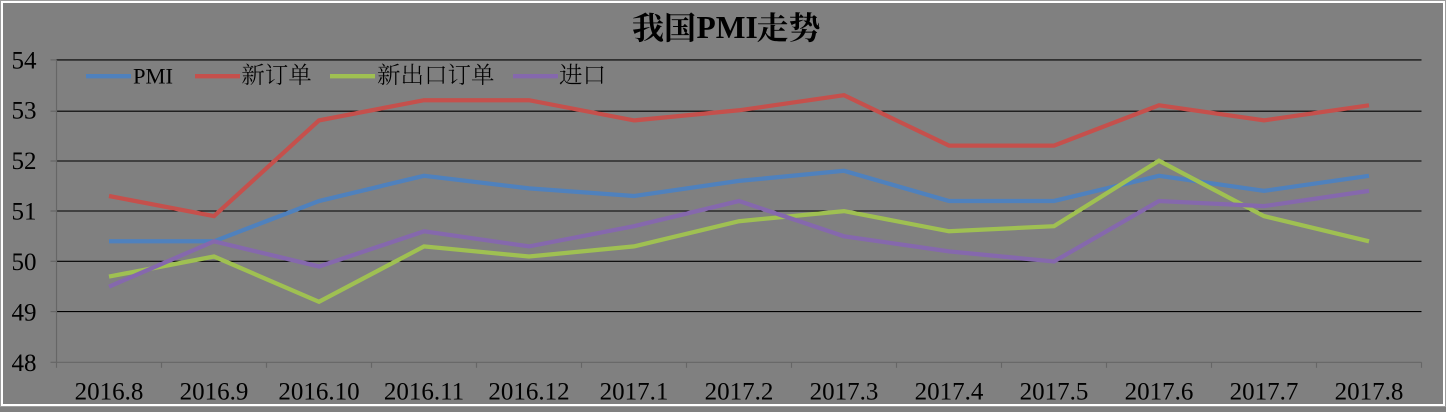 This screenshot has height=412, width=1446. What do you see at coordinates (1369, 392) in the screenshot?
I see `svg-text: 2017.8` at bounding box center [1369, 392].